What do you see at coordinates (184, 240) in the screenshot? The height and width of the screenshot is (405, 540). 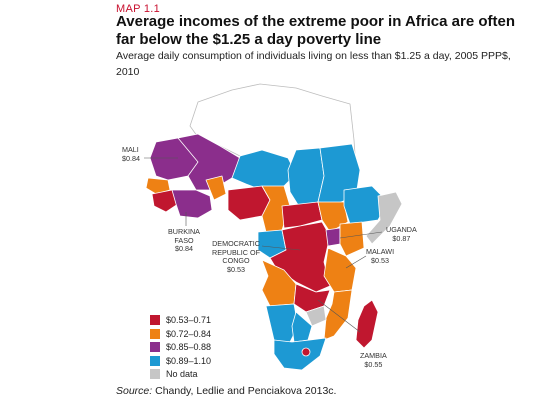 I see `callout-burkina-faso: BURKINA FASO $0.84` at bounding box center [184, 240].